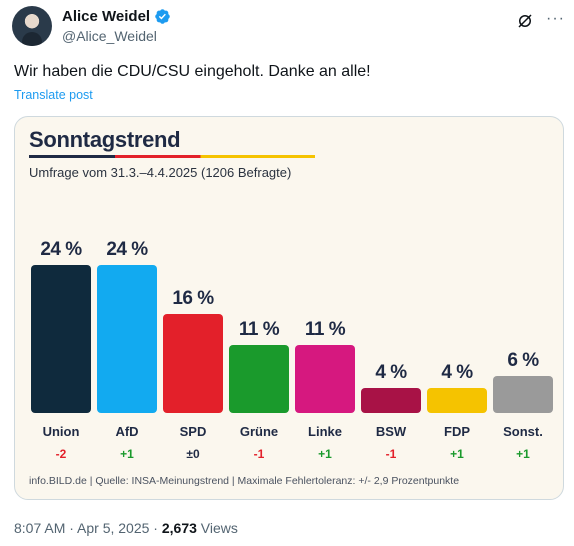 The height and width of the screenshot is (546, 574). What do you see at coordinates (61, 431) in the screenshot?
I see `party-label: Union` at bounding box center [61, 431].